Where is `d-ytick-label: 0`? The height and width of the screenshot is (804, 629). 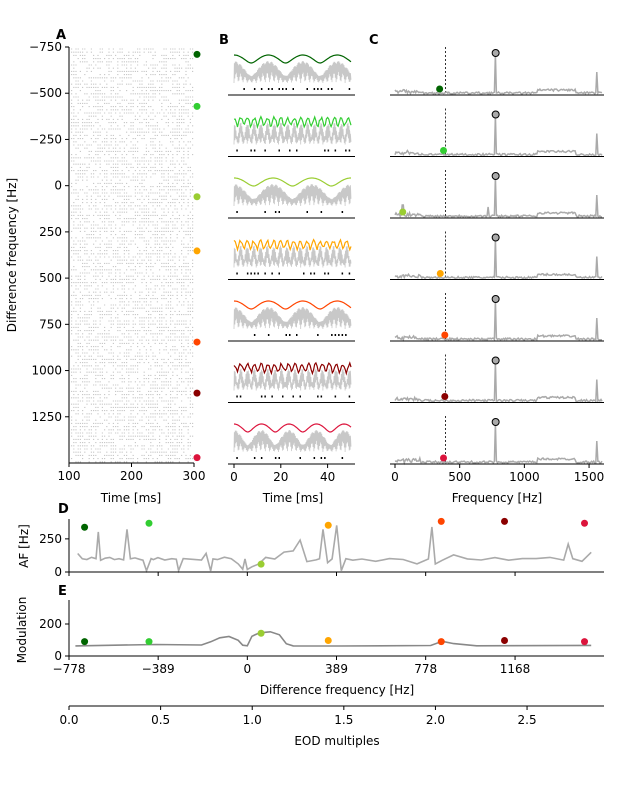 d-ytick-label: 0 is located at coordinates (58, 572).